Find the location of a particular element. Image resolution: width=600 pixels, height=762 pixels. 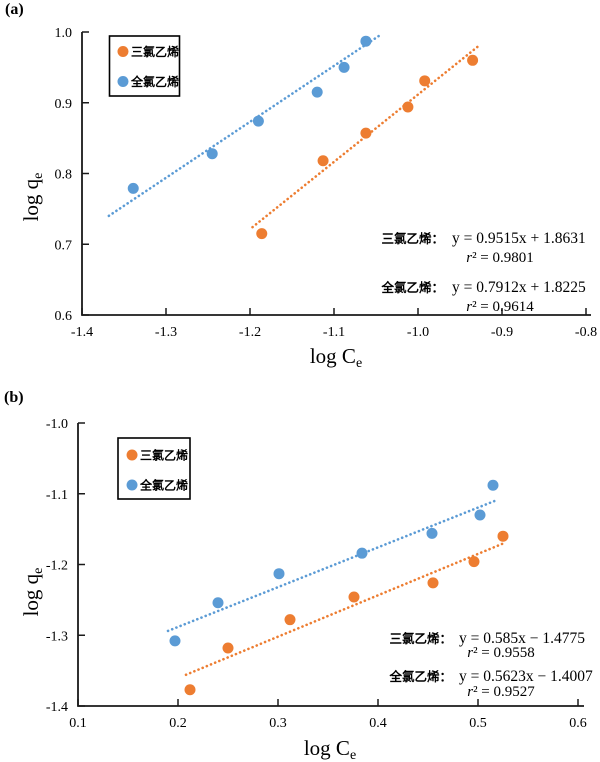

y-tick-label: 0.9 is located at coordinates (64, 104).